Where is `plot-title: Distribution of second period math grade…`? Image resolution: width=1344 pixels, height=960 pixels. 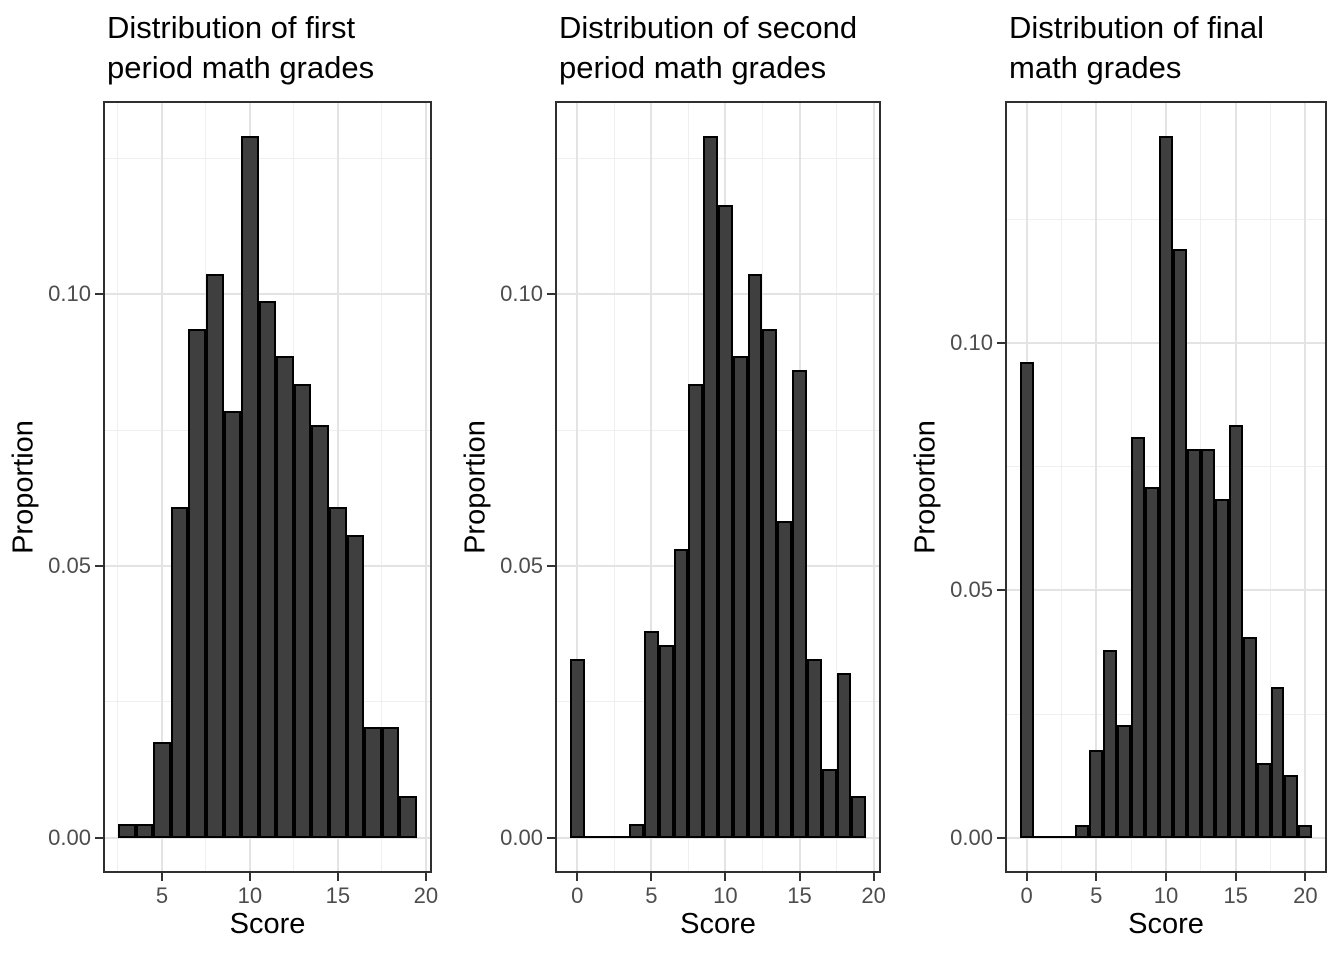 plot-title: Distribution of second period math grade… is located at coordinates (708, 48).